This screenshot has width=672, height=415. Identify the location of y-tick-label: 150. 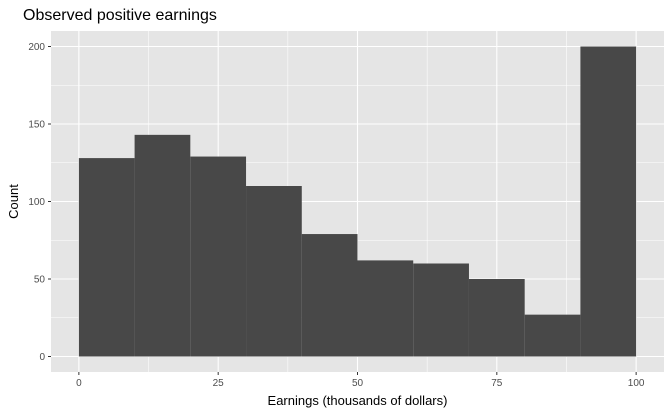
(36, 125).